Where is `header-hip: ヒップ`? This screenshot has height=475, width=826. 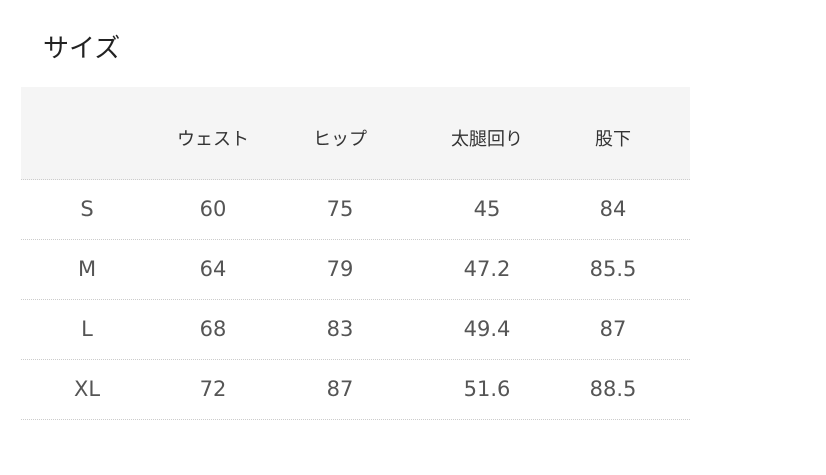 header-hip: ヒップ is located at coordinates (340, 139).